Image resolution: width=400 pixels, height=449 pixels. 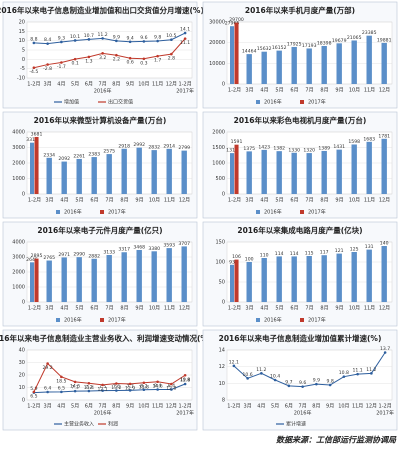 I want to click on data-label: -4.5, so click(x=33, y=72).